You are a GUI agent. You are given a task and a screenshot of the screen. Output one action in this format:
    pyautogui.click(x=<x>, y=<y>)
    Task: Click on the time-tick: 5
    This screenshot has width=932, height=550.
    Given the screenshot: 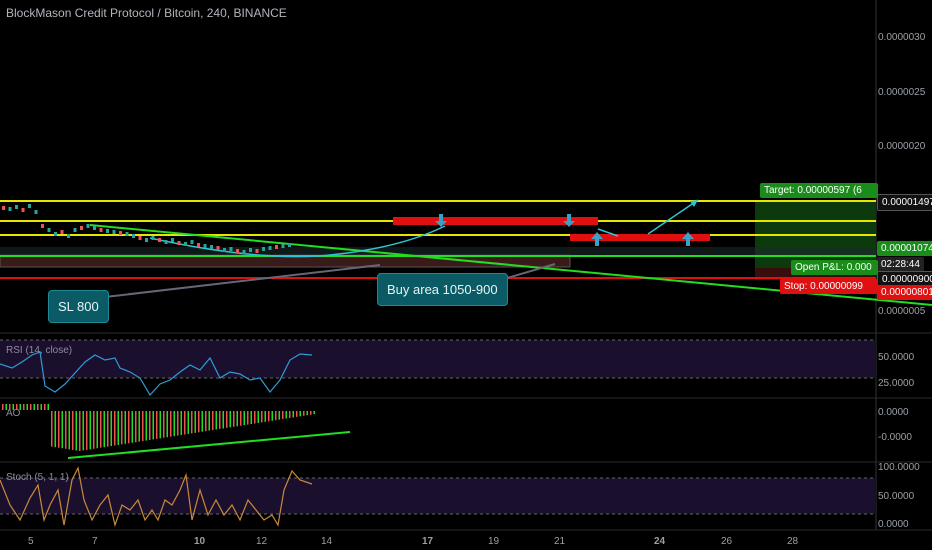 What is the action you would take?
    pyautogui.click(x=31, y=541)
    